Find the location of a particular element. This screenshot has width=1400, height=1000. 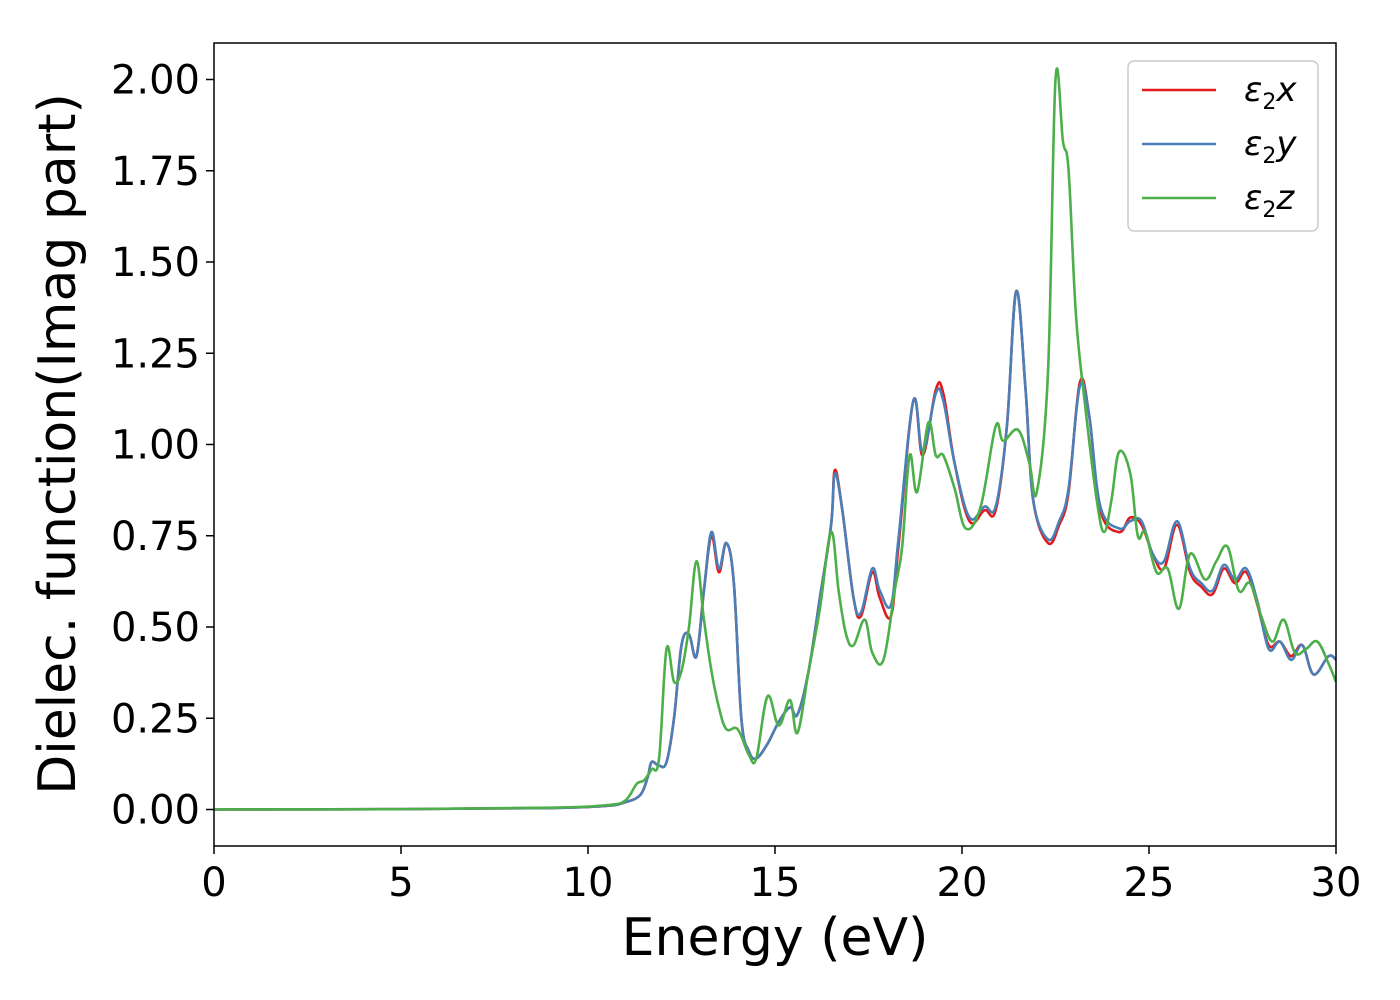

y-tick-label: 2.00 is located at coordinates (155, 81).